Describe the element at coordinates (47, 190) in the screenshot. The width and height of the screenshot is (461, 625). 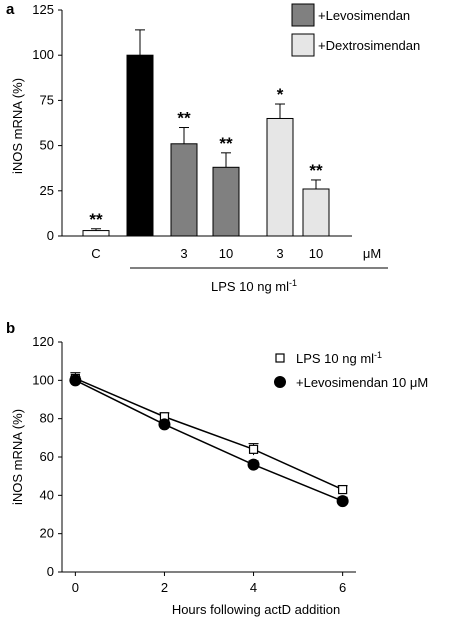
I see `panel-a-y-tick-label: 25` at that location.